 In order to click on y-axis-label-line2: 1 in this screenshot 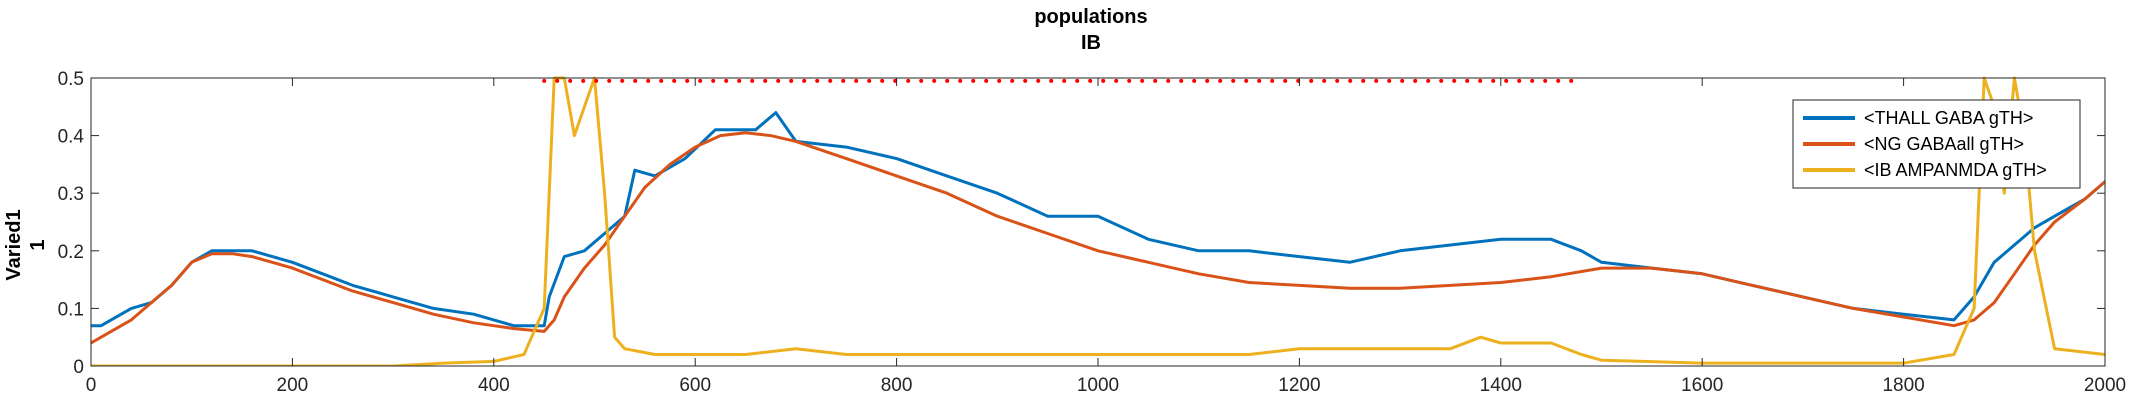, I will do `click(38, 244)`.